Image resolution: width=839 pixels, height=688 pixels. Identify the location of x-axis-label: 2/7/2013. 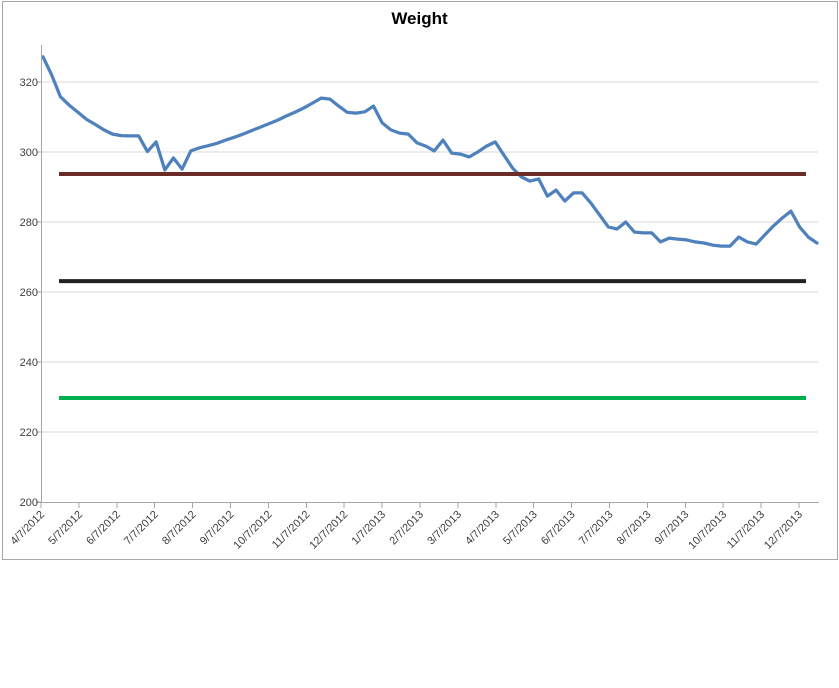
(406, 528).